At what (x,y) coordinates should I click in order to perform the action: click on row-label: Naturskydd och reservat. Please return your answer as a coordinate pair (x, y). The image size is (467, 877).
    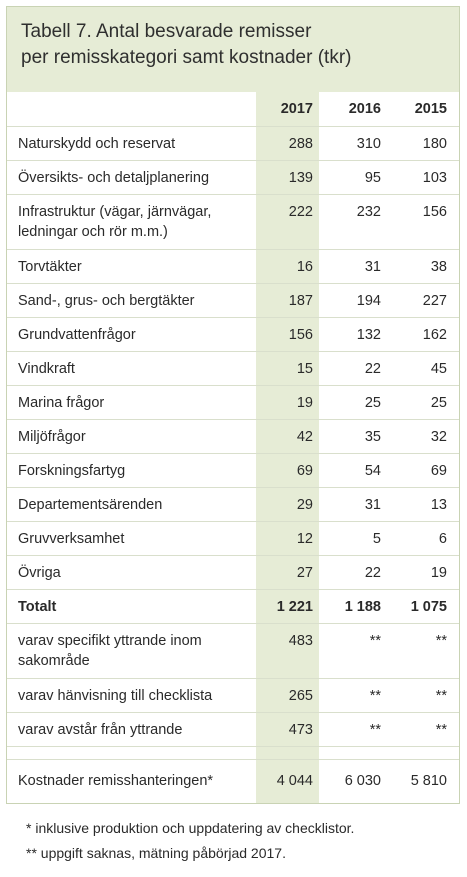
    Looking at the image, I should click on (97, 143).